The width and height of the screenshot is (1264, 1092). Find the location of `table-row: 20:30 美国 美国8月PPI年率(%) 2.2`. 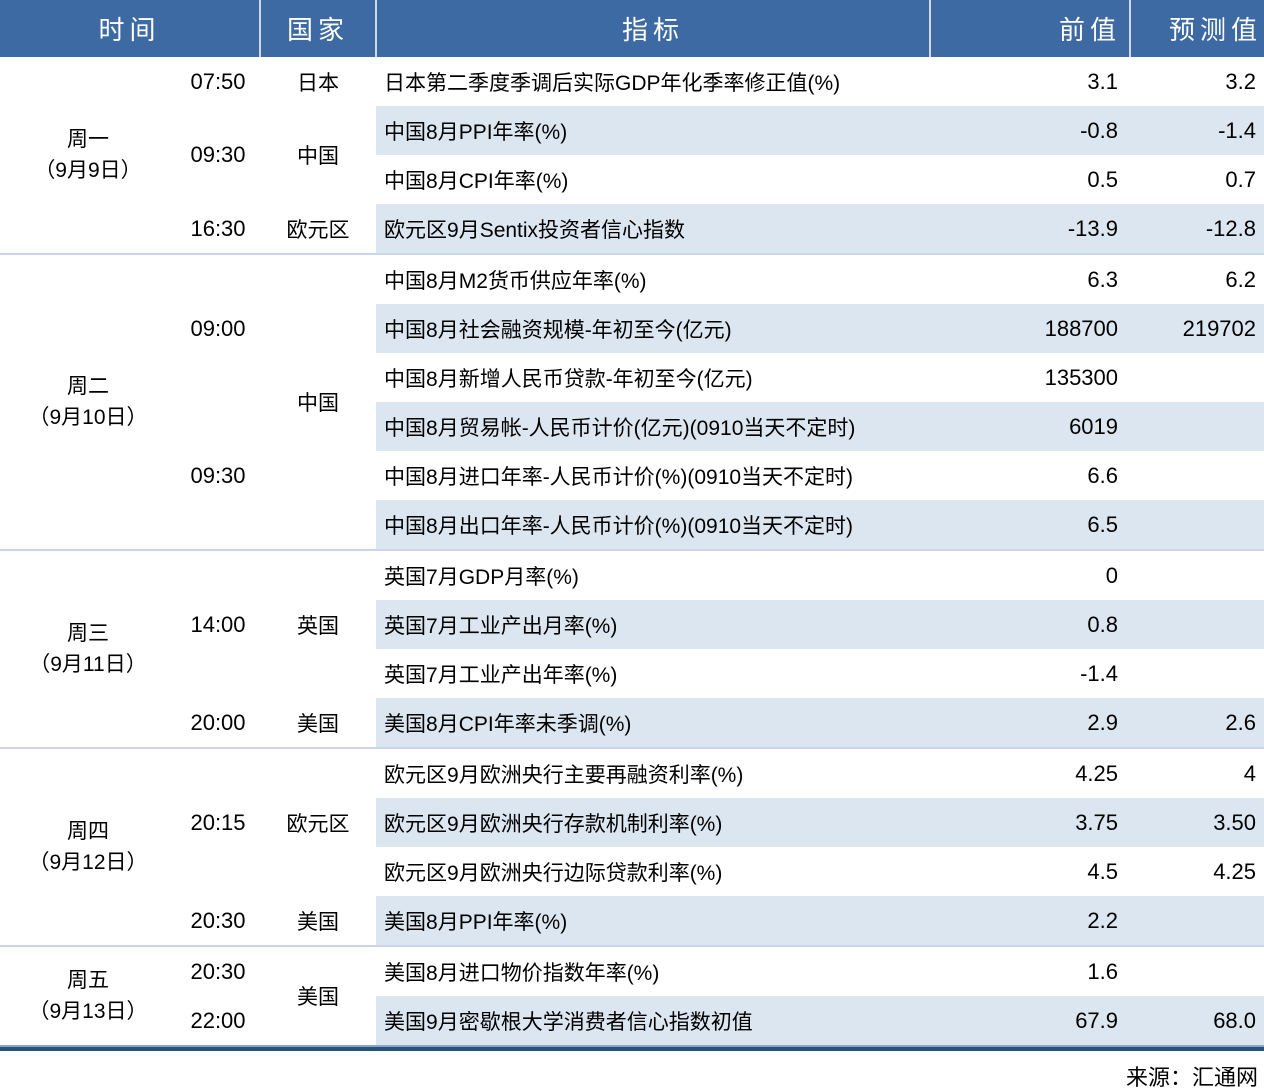

table-row: 20:30 美国 美国8月PPI年率(%) 2.2 is located at coordinates (632, 921).